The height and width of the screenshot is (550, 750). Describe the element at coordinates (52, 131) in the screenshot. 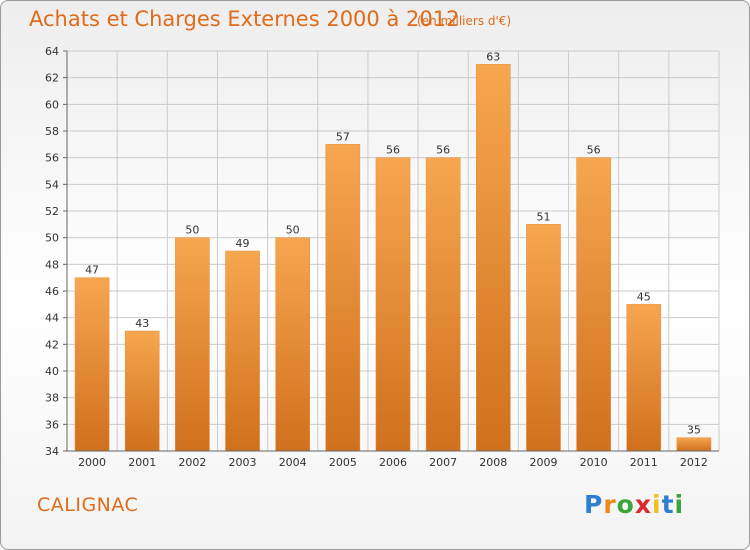

I see `y-tick-label: 58` at that location.